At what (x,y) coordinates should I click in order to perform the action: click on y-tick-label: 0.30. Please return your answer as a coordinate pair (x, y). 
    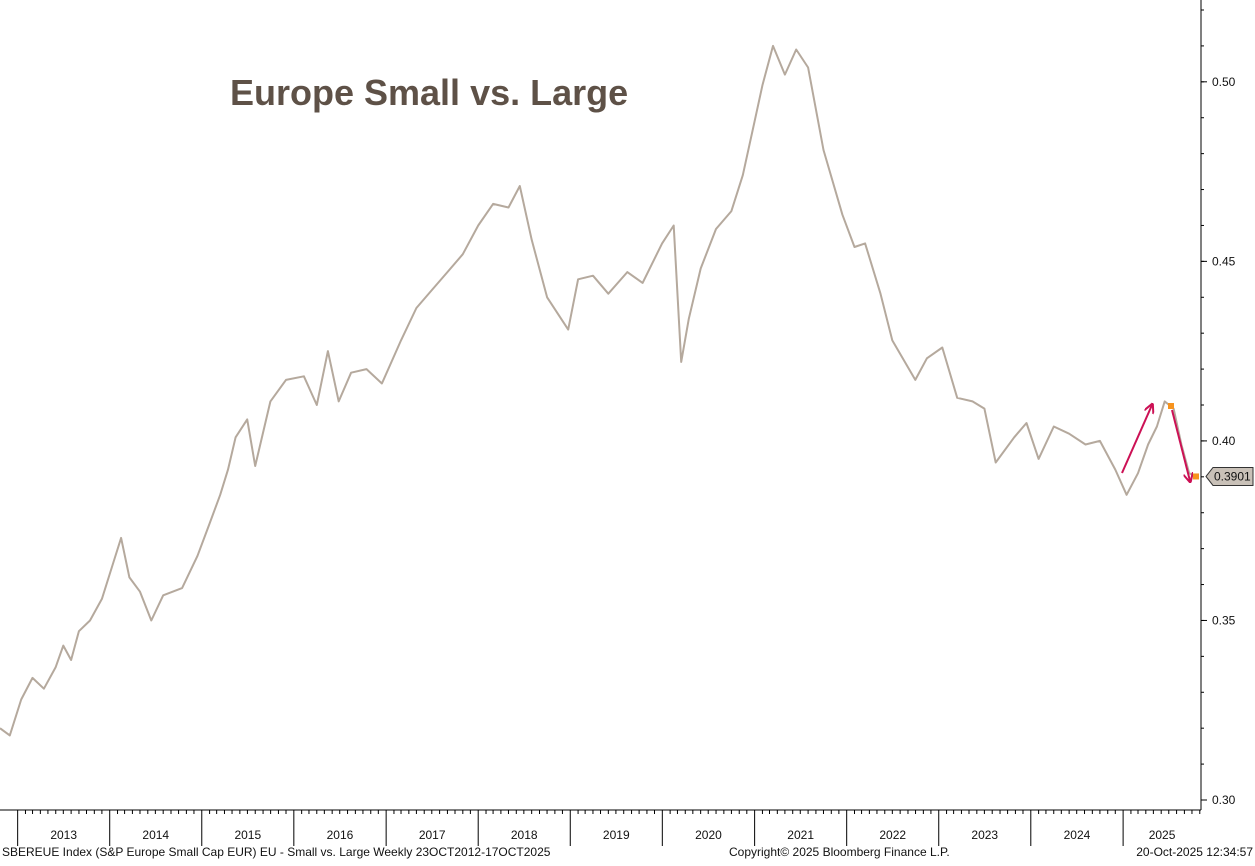
    Looking at the image, I should click on (1224, 800).